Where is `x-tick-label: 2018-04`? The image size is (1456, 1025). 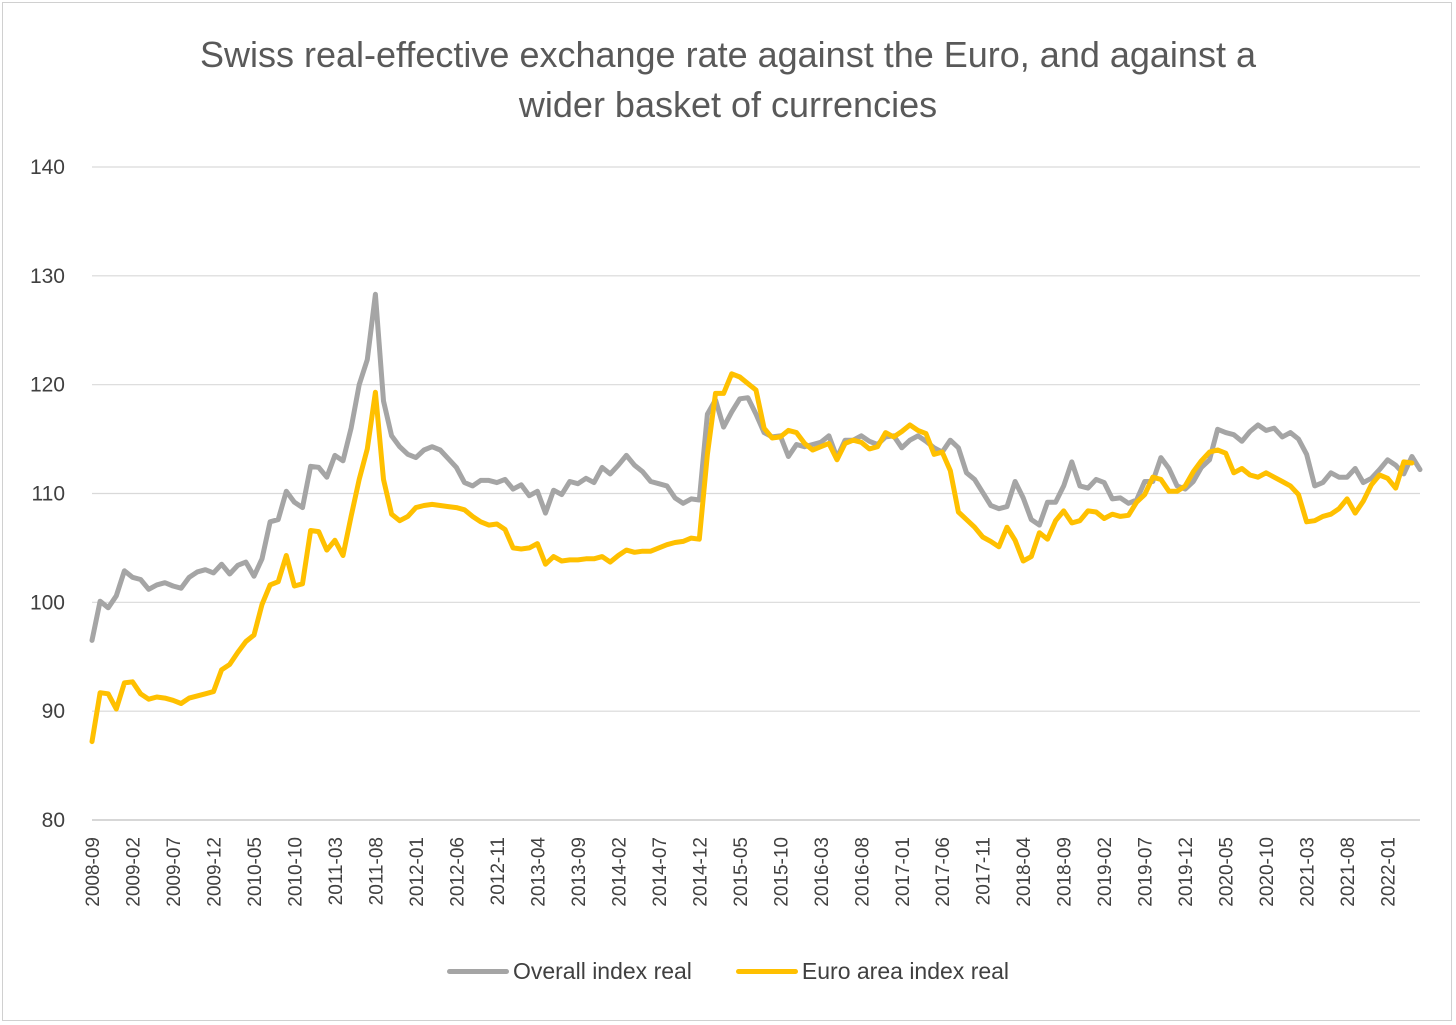
x-tick-label: 2018-04 is located at coordinates (1024, 872).